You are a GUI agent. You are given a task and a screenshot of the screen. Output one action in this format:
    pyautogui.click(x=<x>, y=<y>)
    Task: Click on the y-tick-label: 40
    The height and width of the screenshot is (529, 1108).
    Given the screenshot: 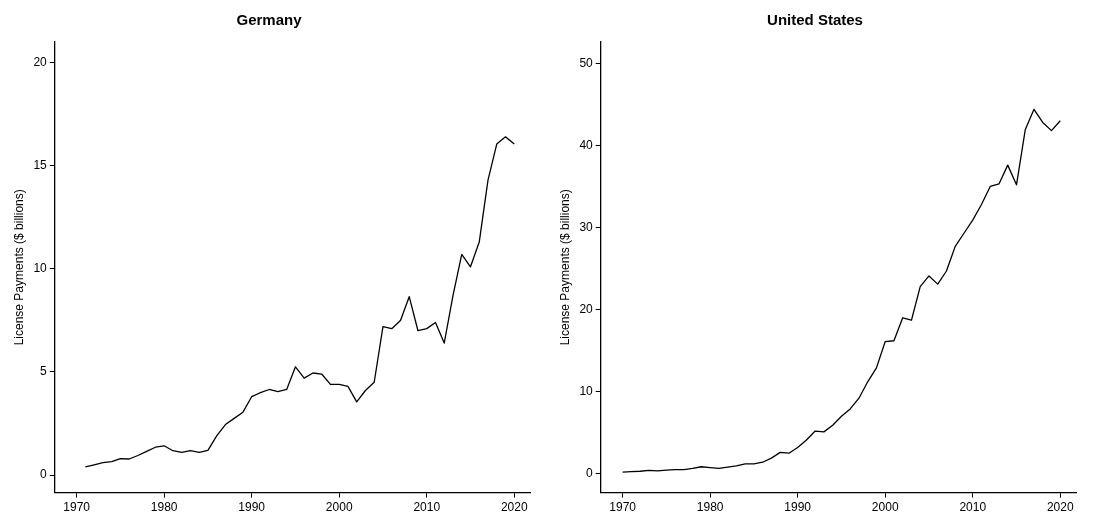 What is the action you would take?
    pyautogui.click(x=586, y=144)
    